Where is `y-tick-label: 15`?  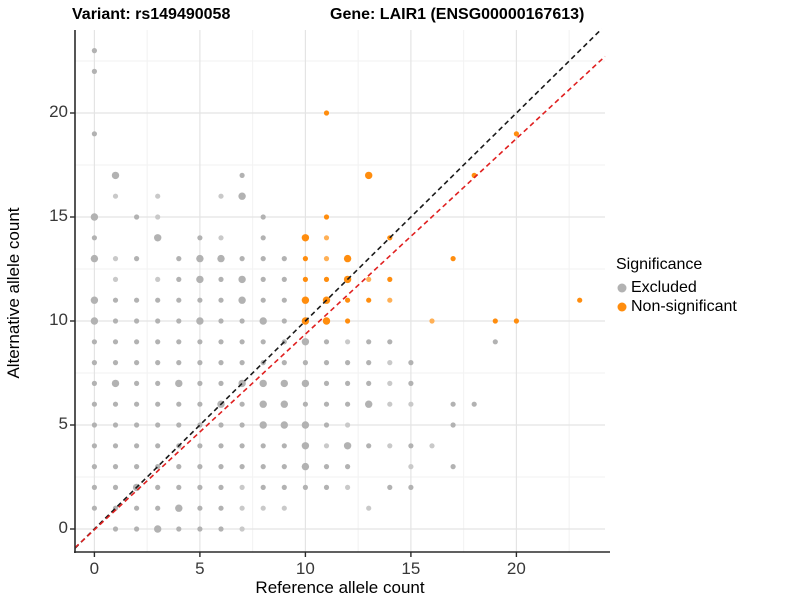 y-tick-label: 15 is located at coordinates (58, 215).